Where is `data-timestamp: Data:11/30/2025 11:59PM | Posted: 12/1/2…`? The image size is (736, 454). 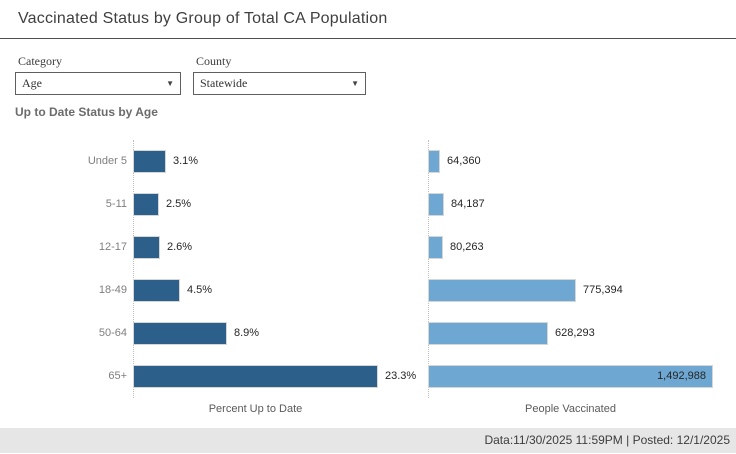
data-timestamp: Data:11/30/2025 11:59PM | Posted: 12/1/2… is located at coordinates (607, 440).